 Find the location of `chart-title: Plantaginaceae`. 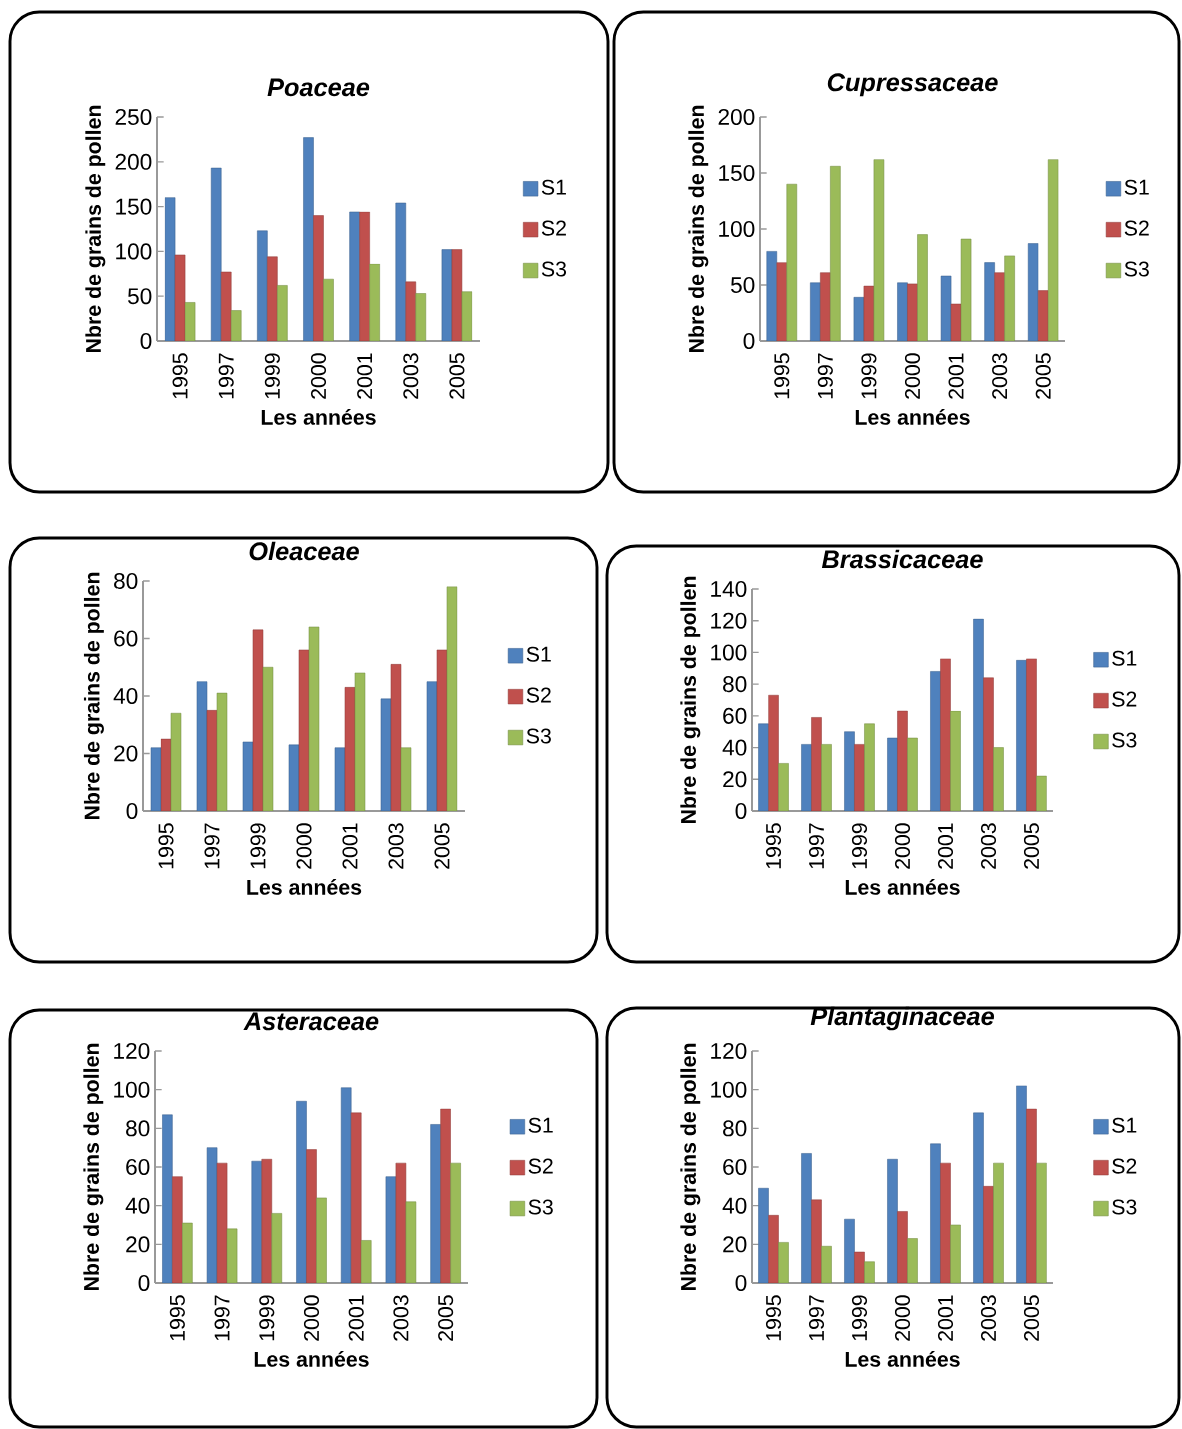

chart-title: Plantaginaceae is located at coordinates (902, 1018).